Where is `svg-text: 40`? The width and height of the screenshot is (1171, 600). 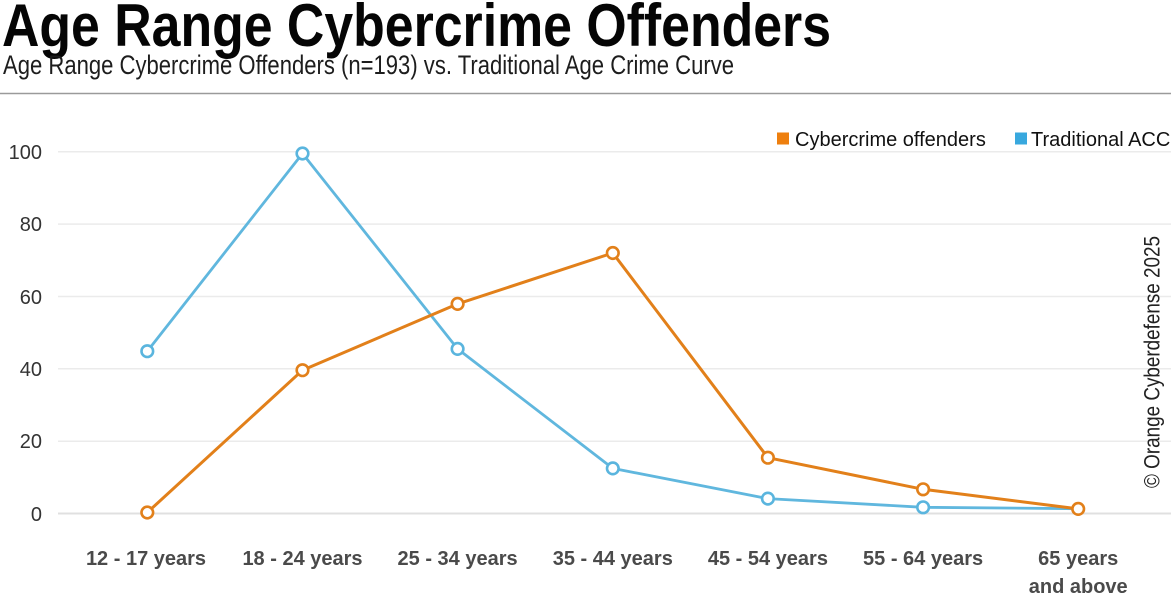 svg-text: 40 is located at coordinates (31, 370).